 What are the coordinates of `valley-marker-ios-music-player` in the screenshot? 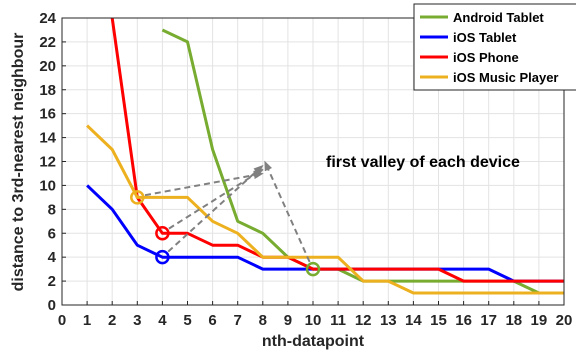 It's located at (137, 197).